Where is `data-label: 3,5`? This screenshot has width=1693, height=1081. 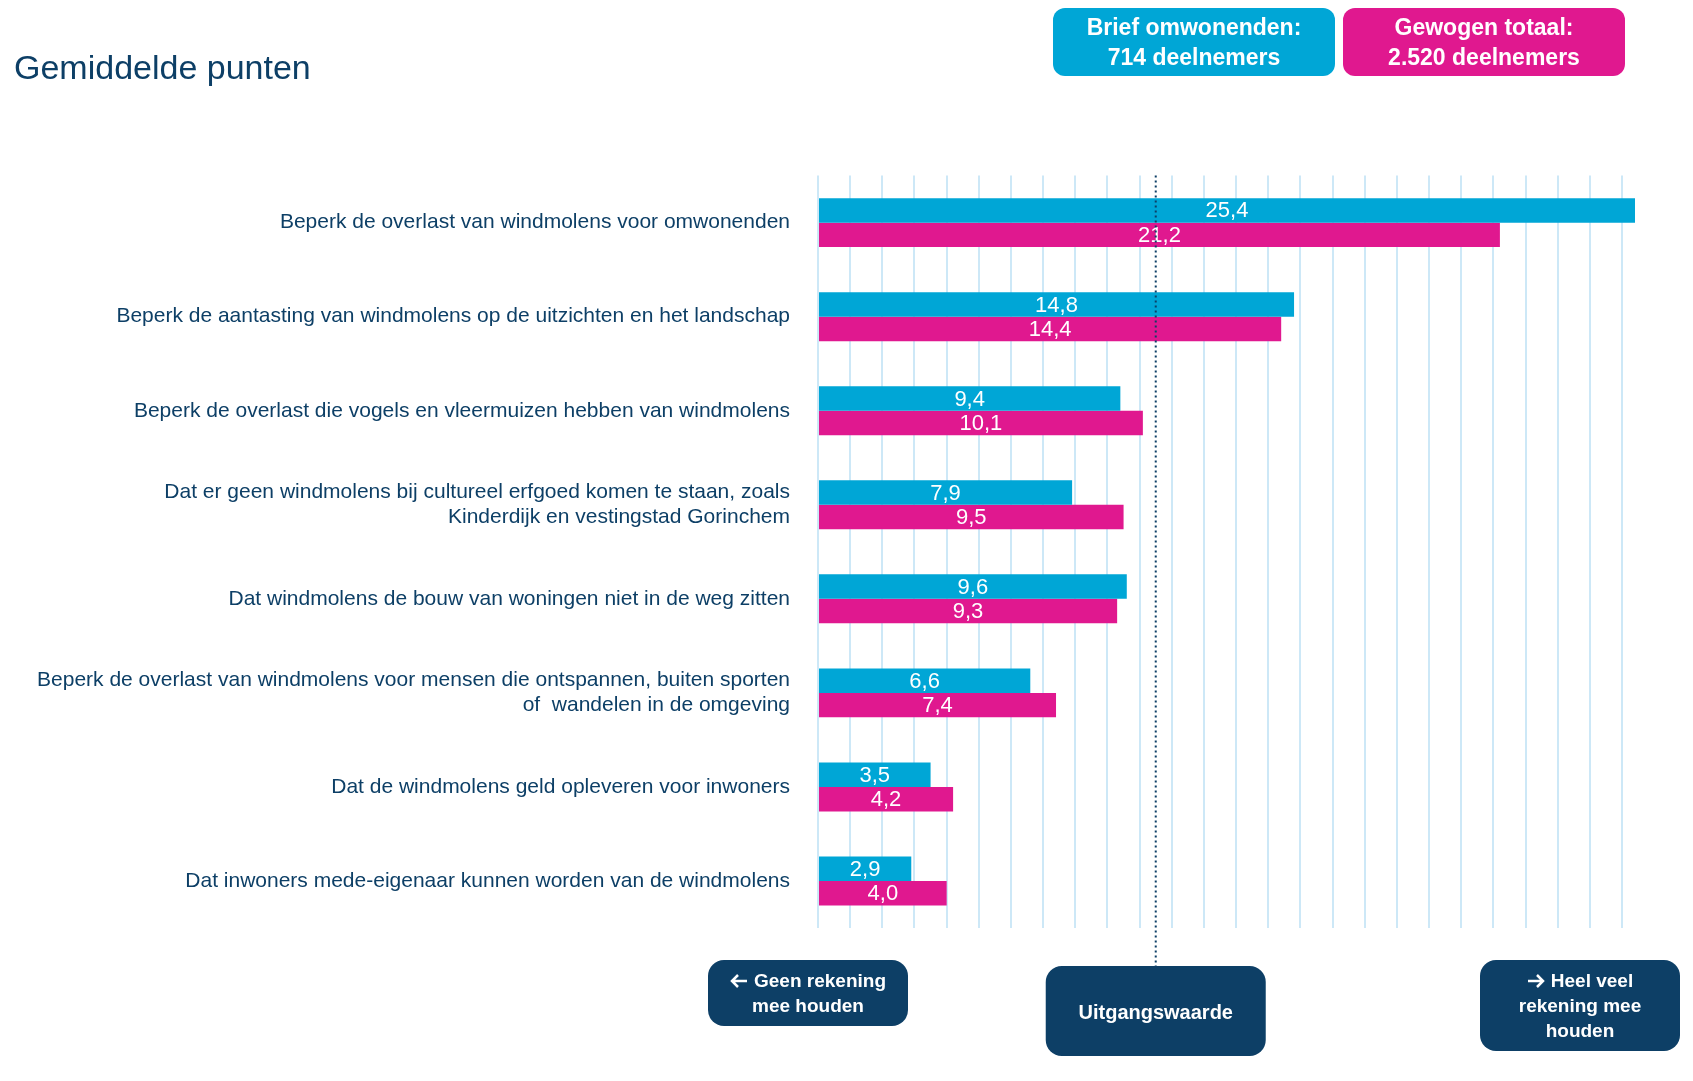
data-label: 3,5 is located at coordinates (875, 774).